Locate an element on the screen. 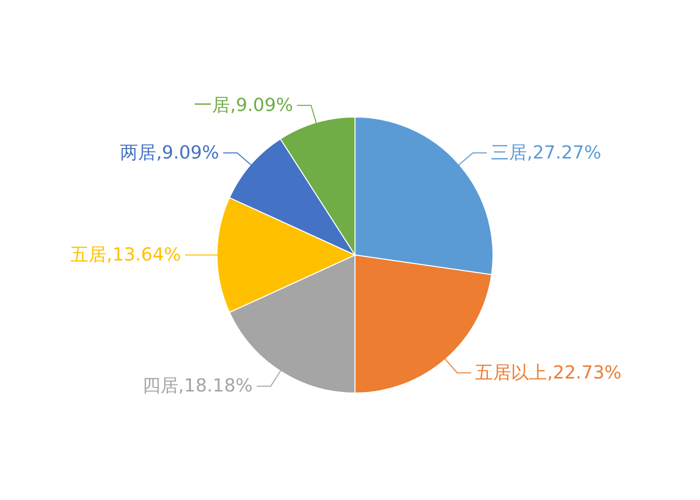 This screenshot has height=500, width=700. slice-label: 五居以上,22.73% is located at coordinates (548, 373).